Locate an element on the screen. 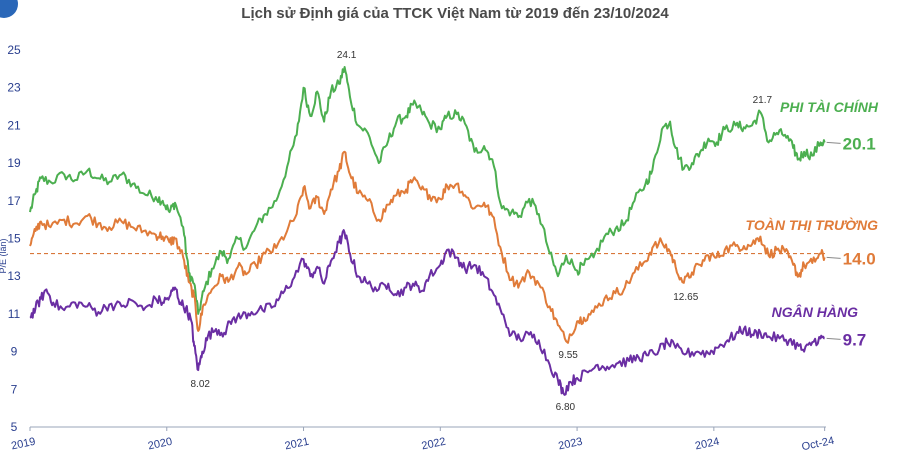 The image size is (900, 471). y-tick-label: 11 is located at coordinates (14, 314).